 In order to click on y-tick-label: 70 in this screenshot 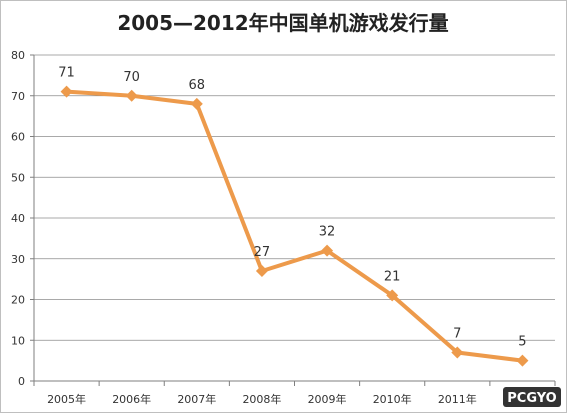, I will do `click(18, 96)`.